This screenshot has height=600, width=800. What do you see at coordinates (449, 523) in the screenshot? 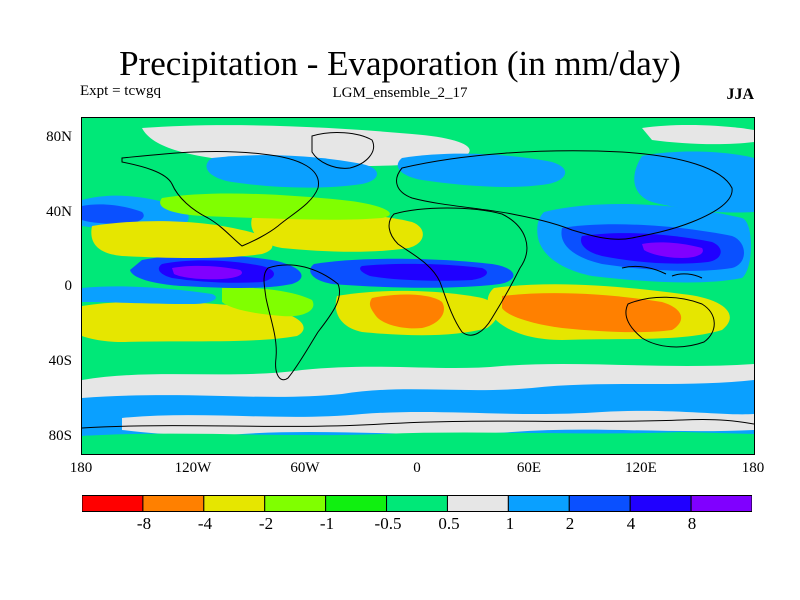
I see `colorbar-label: 0.5` at bounding box center [449, 523].